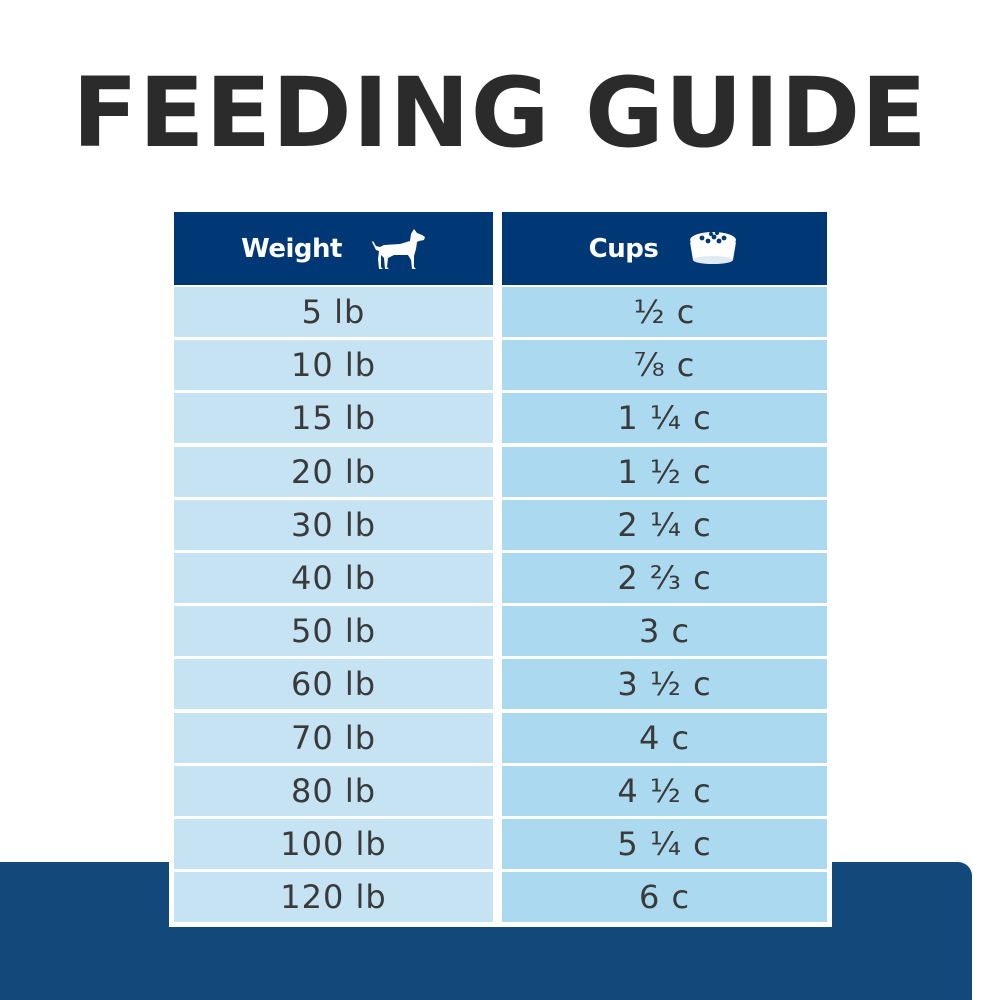 Image resolution: width=1000 pixels, height=1000 pixels. I want to click on cups-cell: 3 ½ c, so click(664, 684).